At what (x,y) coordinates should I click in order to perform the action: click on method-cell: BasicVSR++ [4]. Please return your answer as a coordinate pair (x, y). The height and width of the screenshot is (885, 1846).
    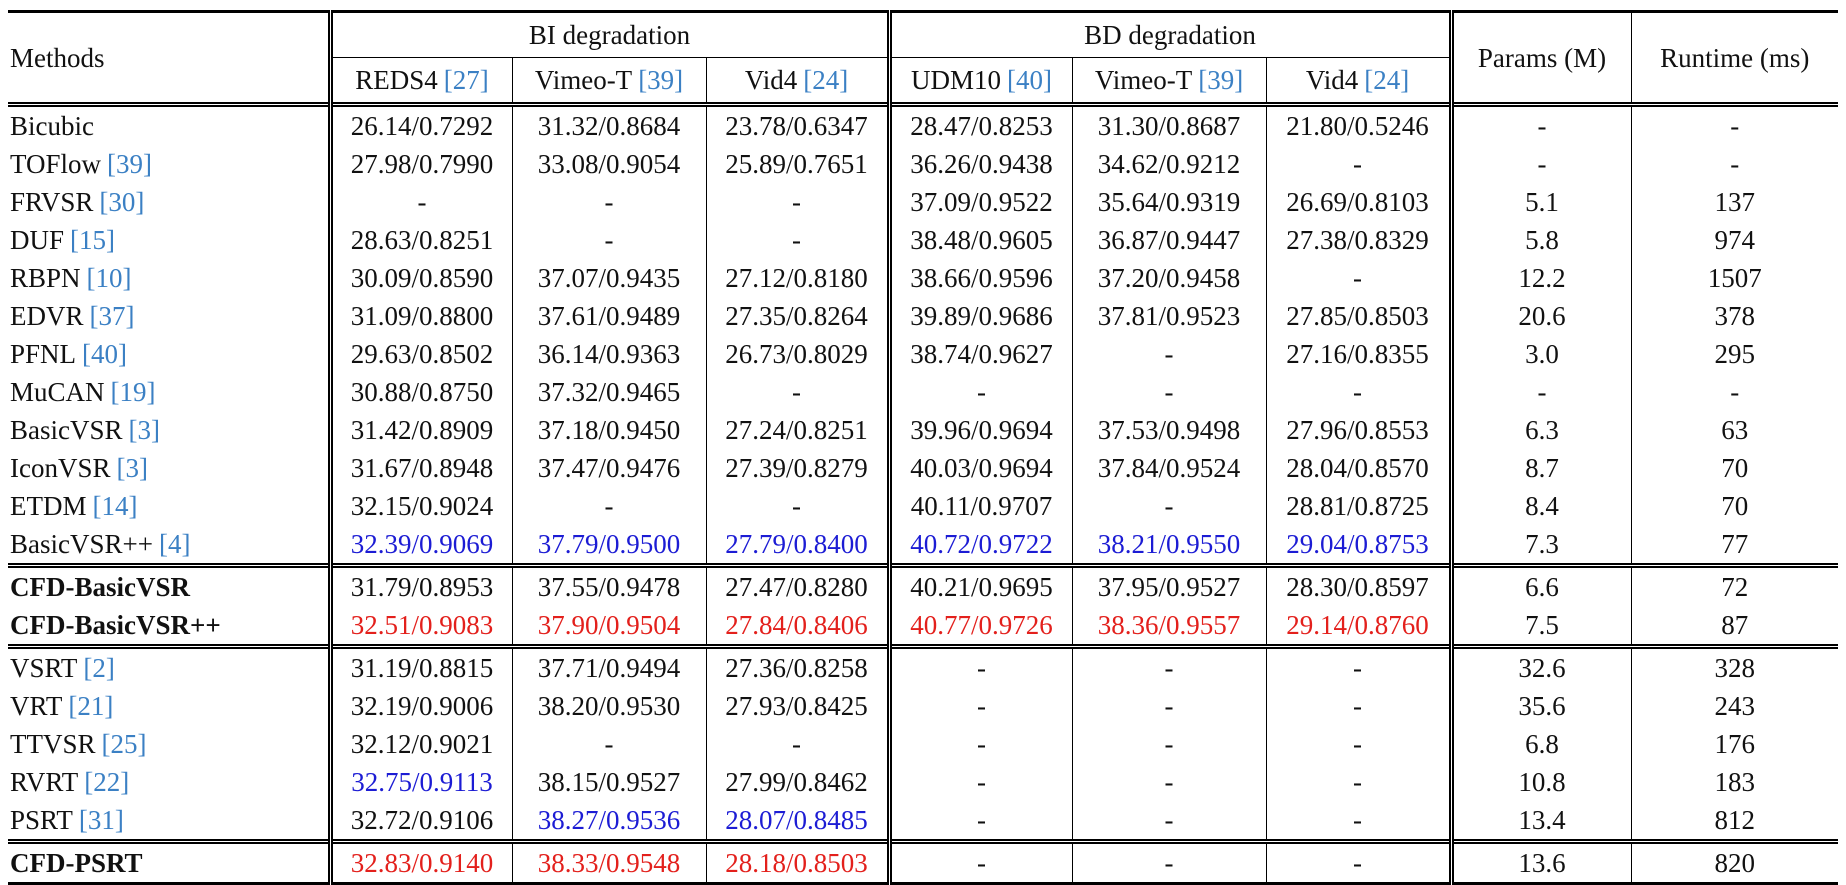
    Looking at the image, I should click on (169, 545).